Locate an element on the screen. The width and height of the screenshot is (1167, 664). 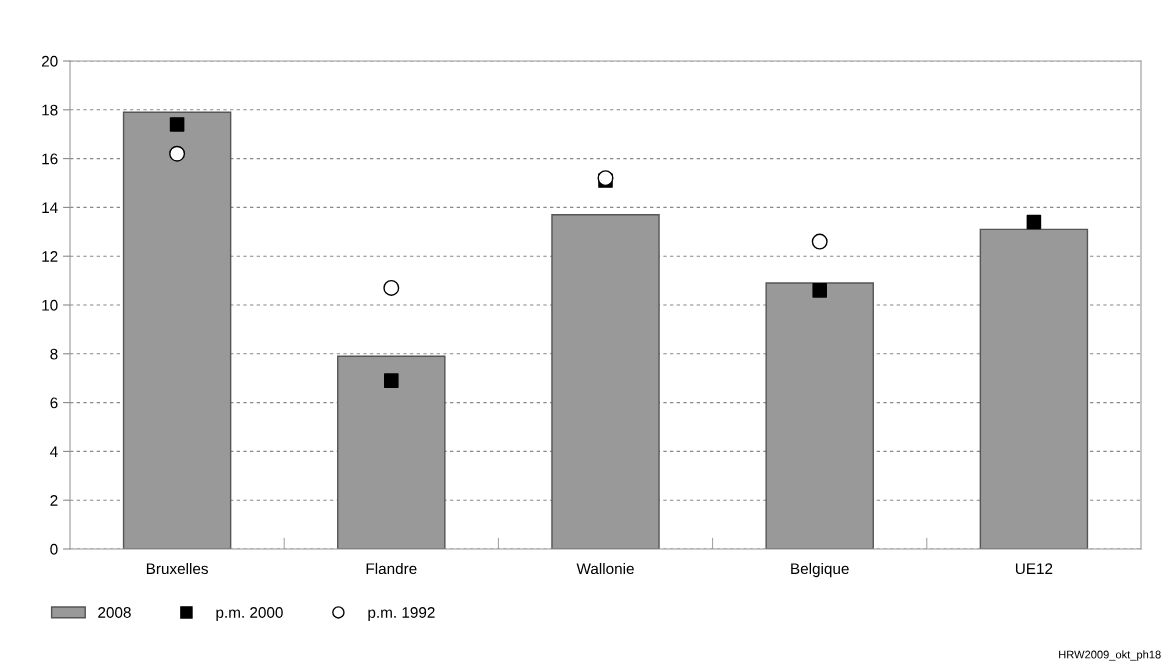
x-tick-label: Belgique is located at coordinates (820, 570).